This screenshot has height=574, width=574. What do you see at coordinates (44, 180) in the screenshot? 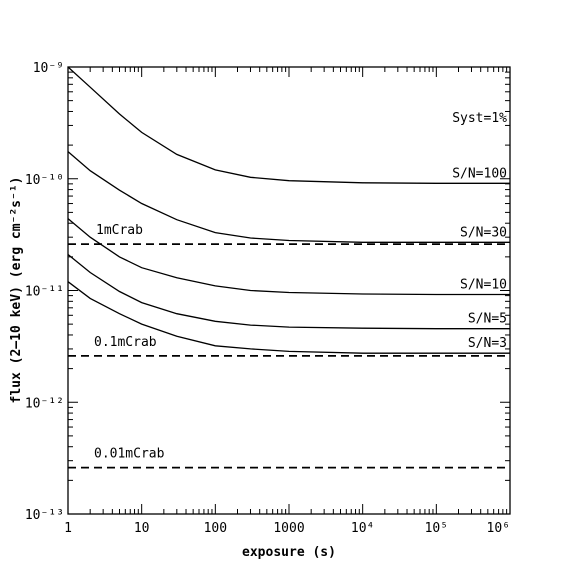
I see `y-tick-label: 10⁻¹⁰` at bounding box center [44, 180].